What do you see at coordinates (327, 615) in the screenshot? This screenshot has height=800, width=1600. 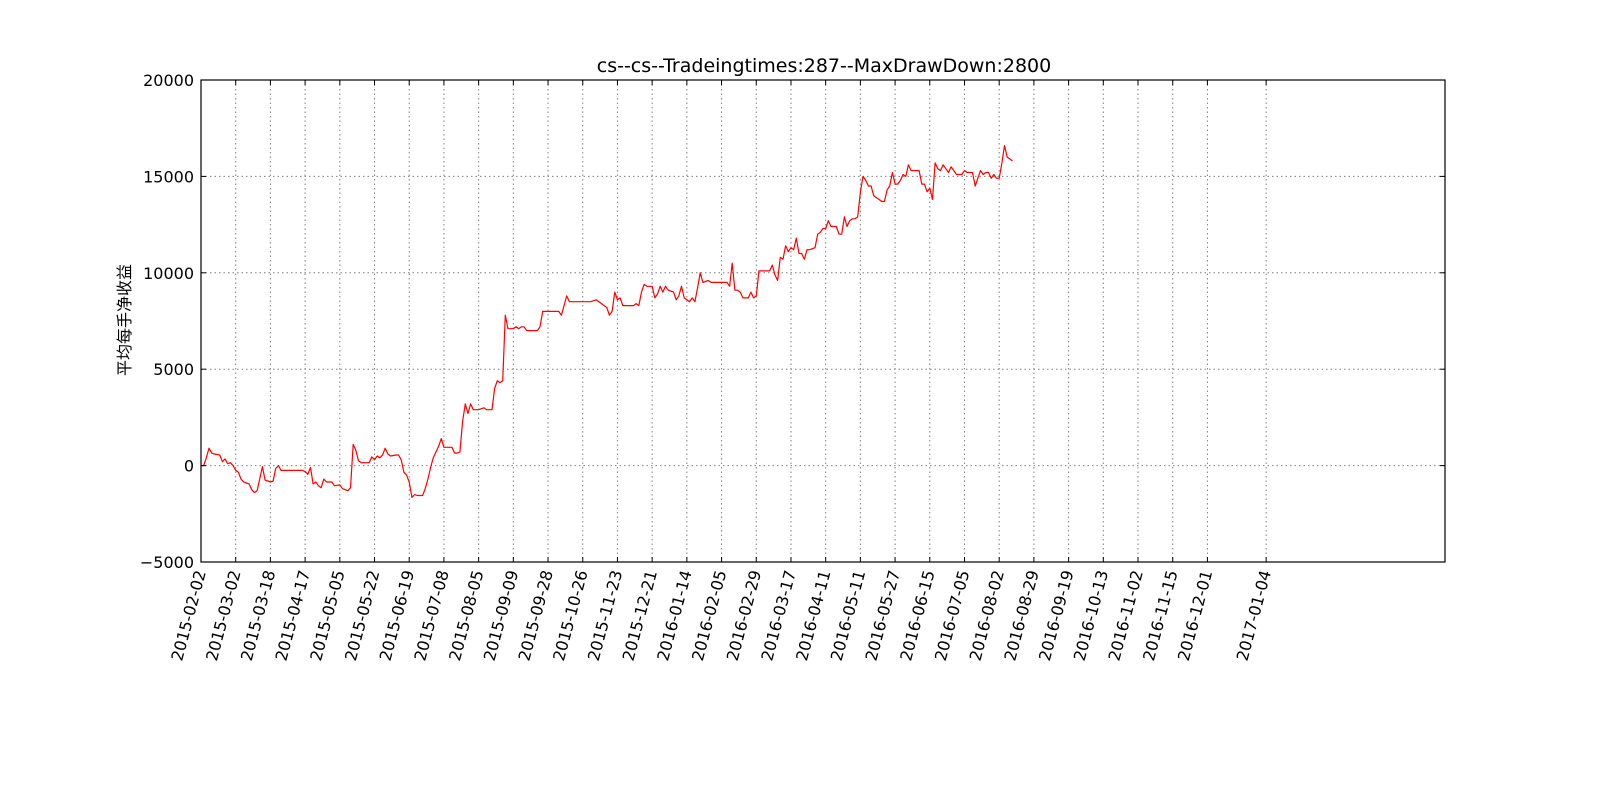 I see `x-tick-label: 2015-05-05` at bounding box center [327, 615].